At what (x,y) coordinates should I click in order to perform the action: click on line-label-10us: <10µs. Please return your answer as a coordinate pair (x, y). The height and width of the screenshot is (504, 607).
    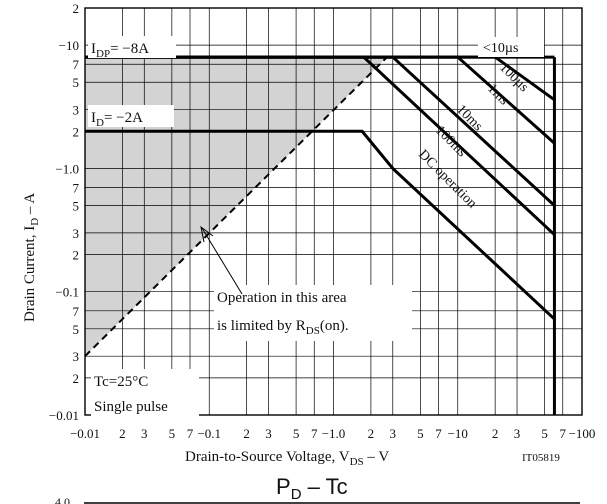
    Looking at the image, I should click on (500, 48).